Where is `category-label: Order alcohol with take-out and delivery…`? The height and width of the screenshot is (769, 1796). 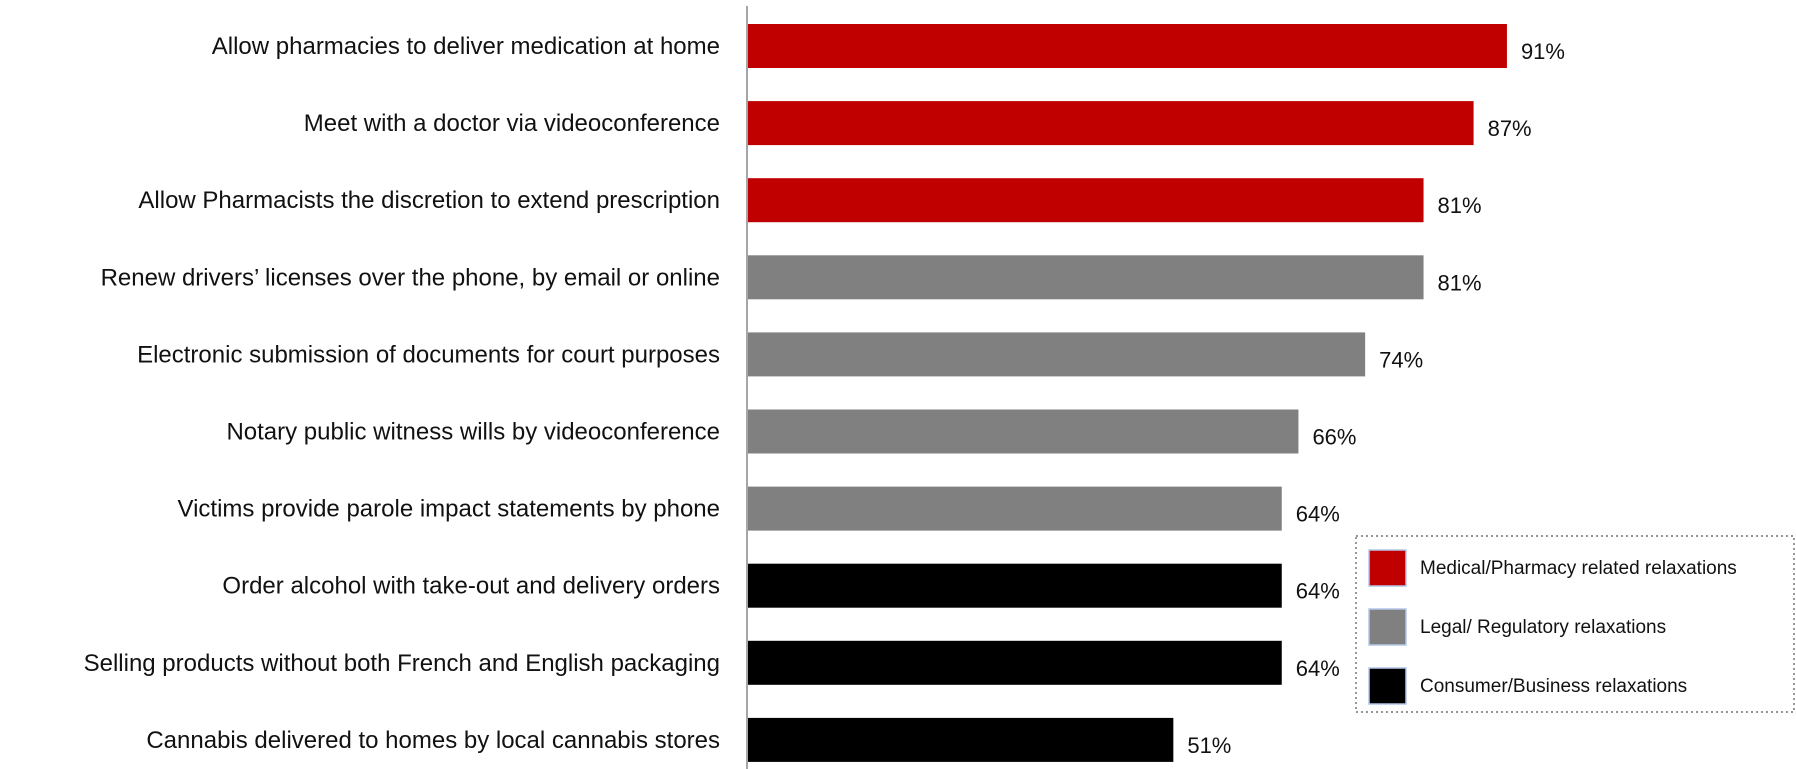 category-label: Order alcohol with take-out and delivery… is located at coordinates (471, 586).